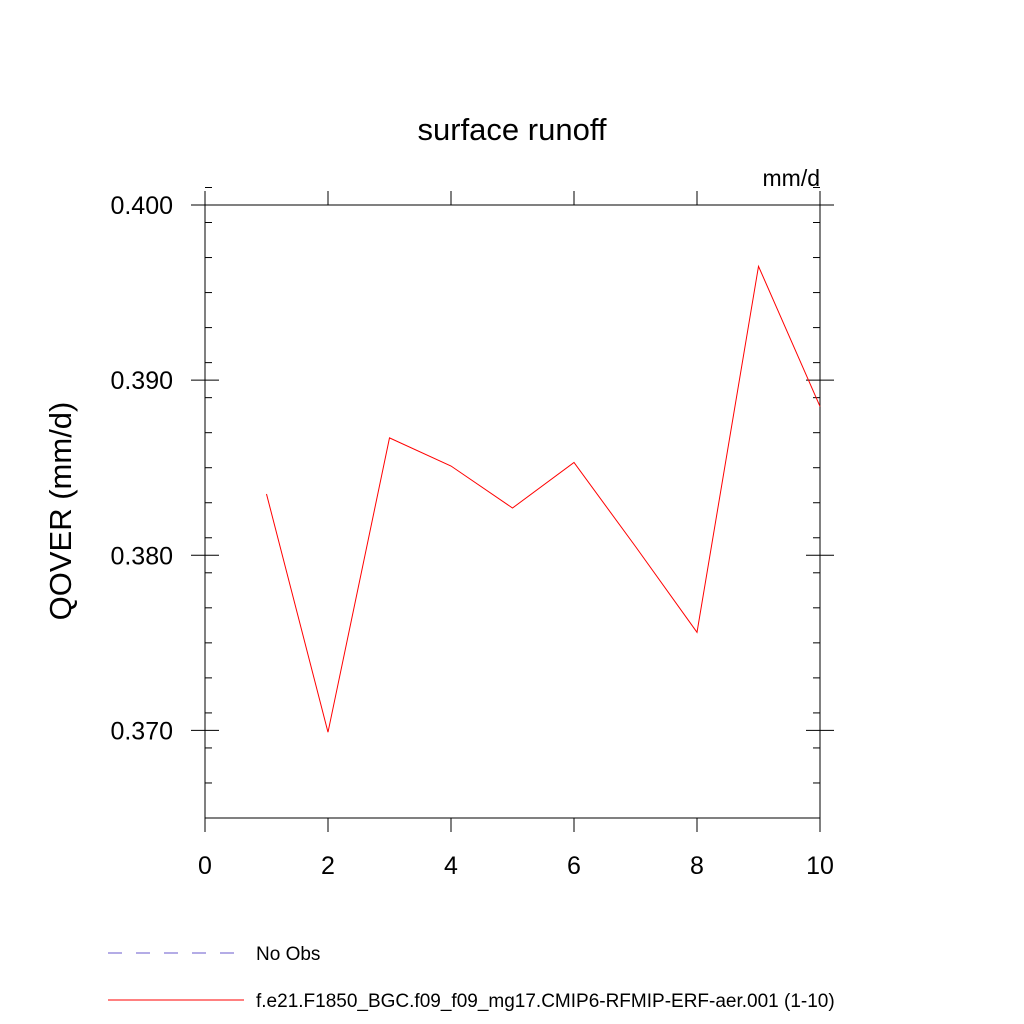  I want to click on y-axis-label: QOVER (mm/d), so click(60, 511).